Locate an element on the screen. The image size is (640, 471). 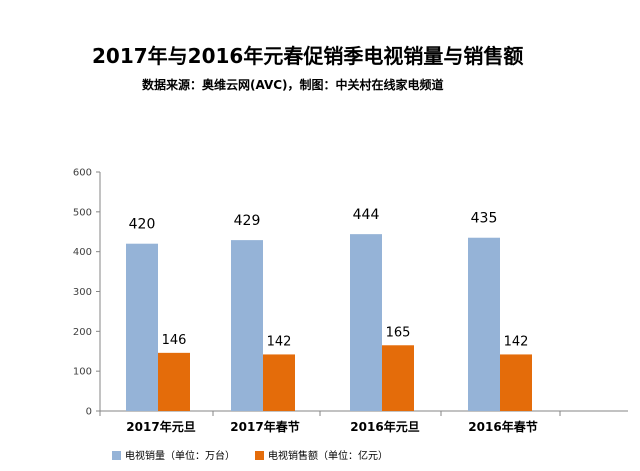
y-tick-label: 0 is located at coordinates (89, 412).